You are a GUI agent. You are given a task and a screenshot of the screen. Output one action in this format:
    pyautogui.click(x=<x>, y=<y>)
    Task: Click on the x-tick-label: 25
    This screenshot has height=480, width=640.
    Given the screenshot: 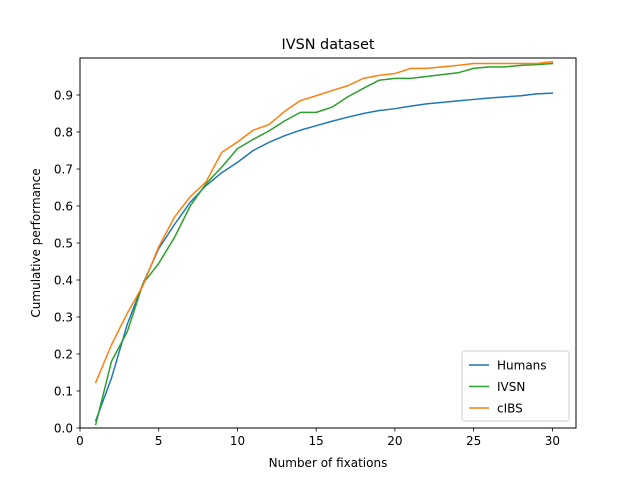 What is the action you would take?
    pyautogui.click(x=473, y=441)
    